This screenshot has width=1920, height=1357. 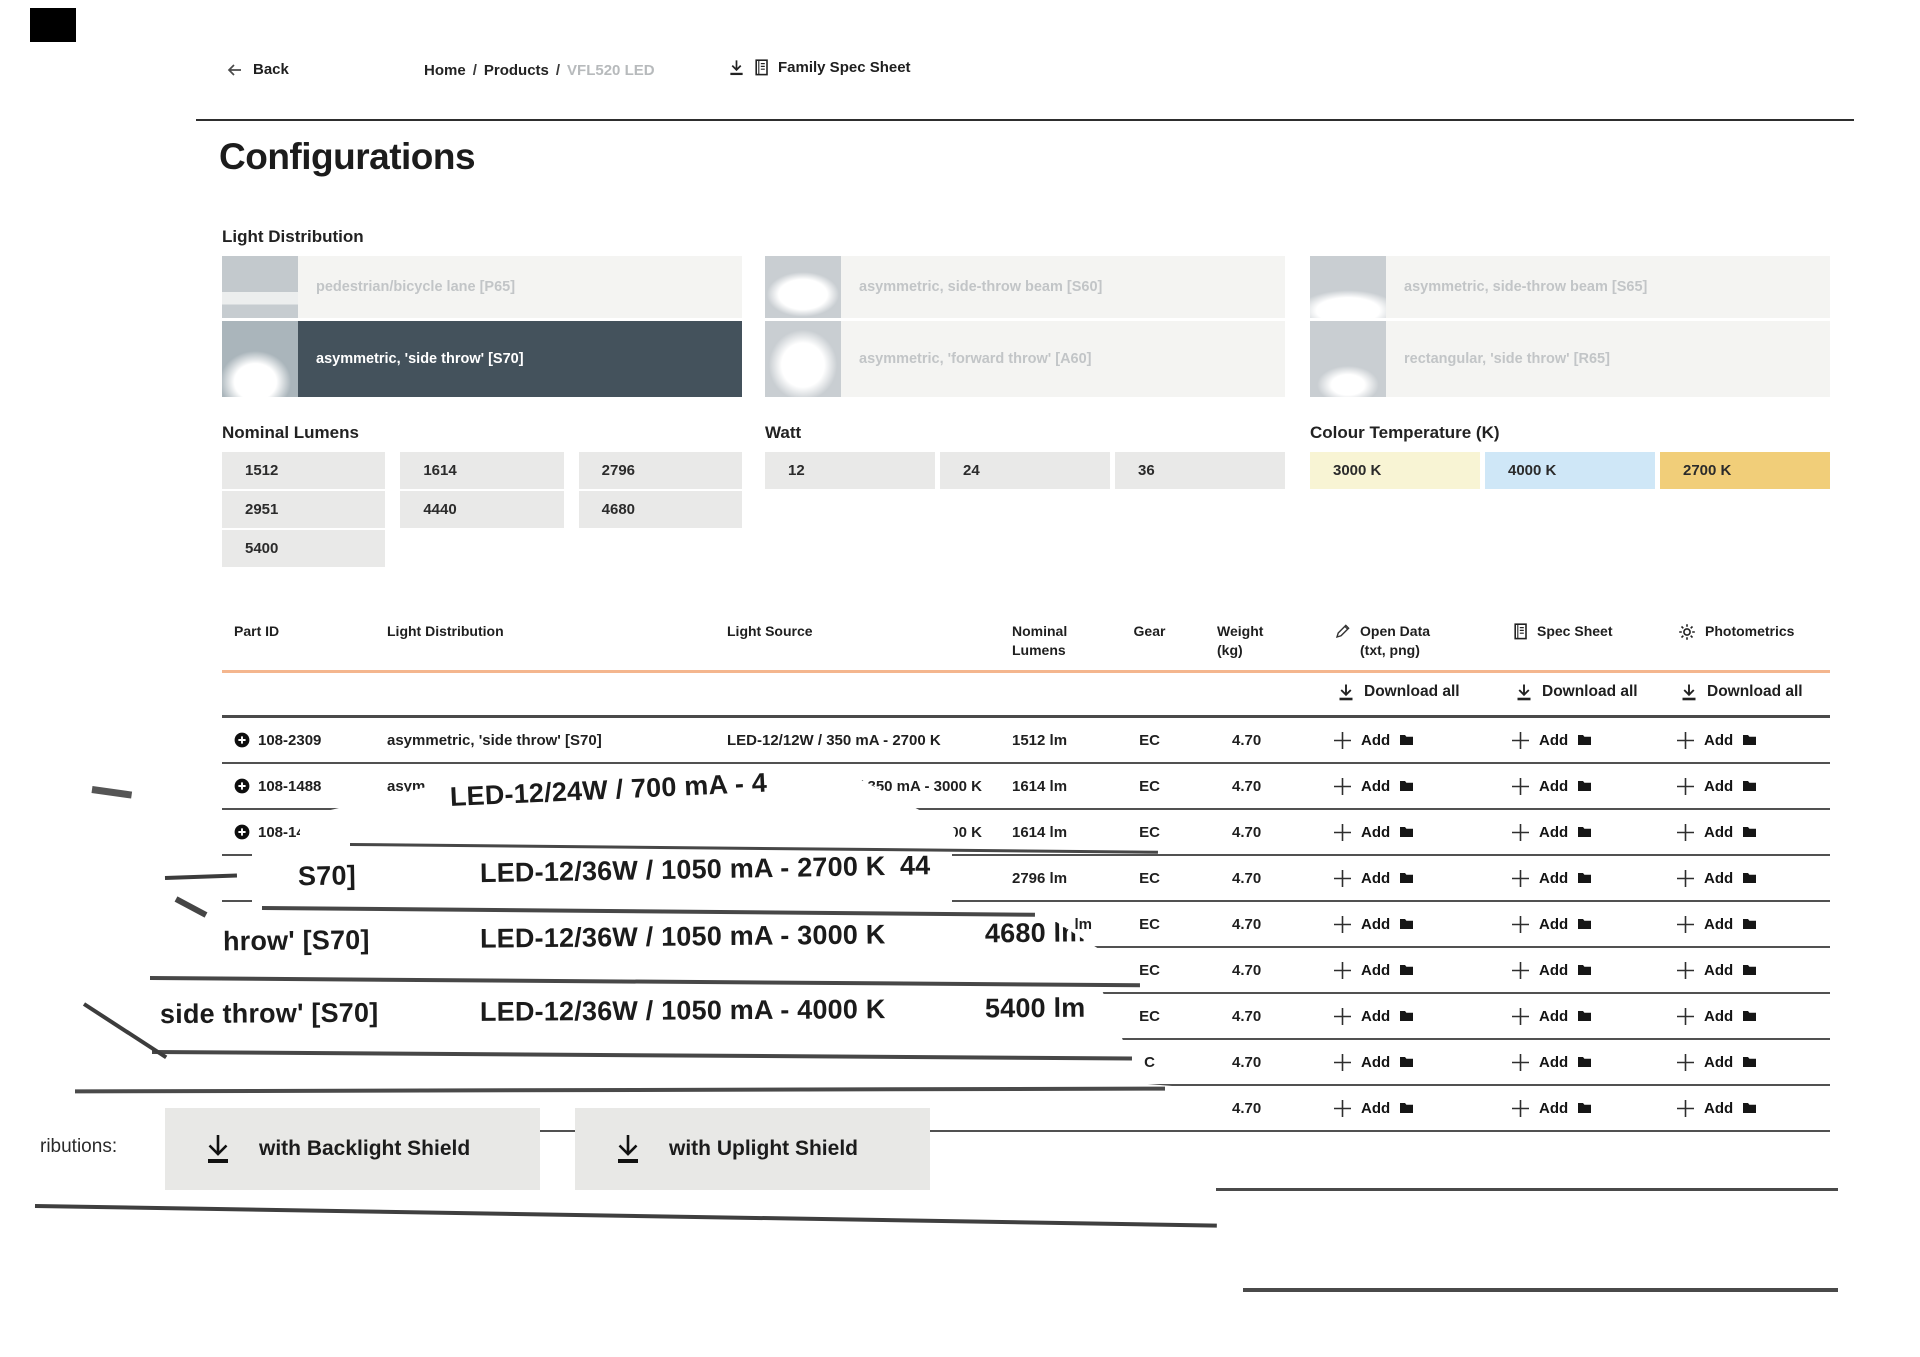 I want to click on download-all-photometrics-button: Download all, so click(x=1741, y=692).